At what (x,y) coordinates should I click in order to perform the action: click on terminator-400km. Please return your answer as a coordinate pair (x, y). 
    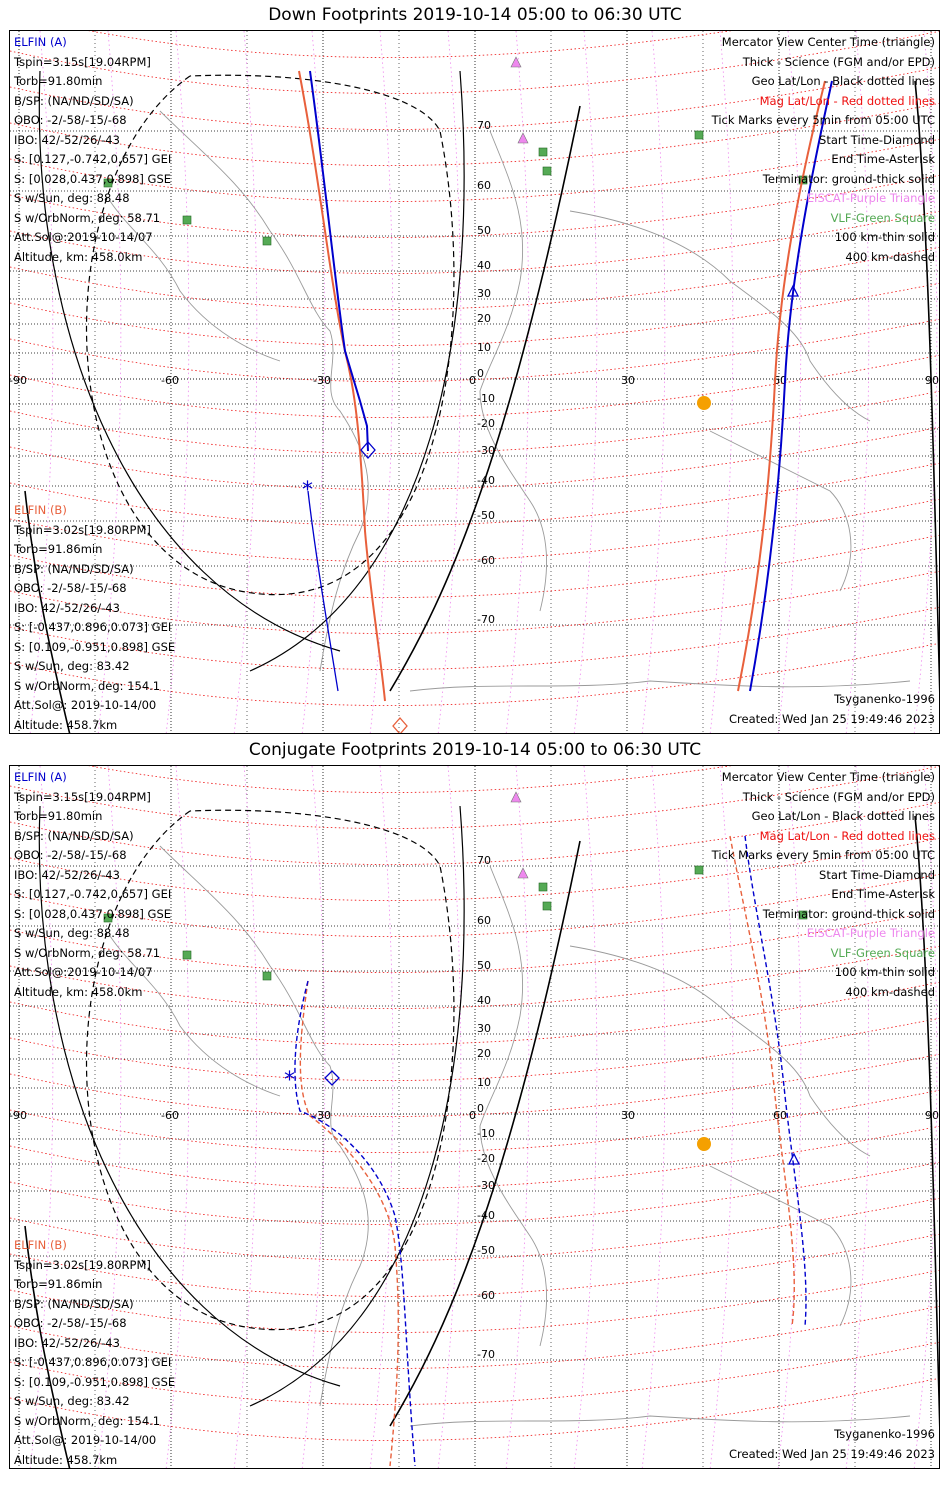
    Looking at the image, I should click on (270, 1070).